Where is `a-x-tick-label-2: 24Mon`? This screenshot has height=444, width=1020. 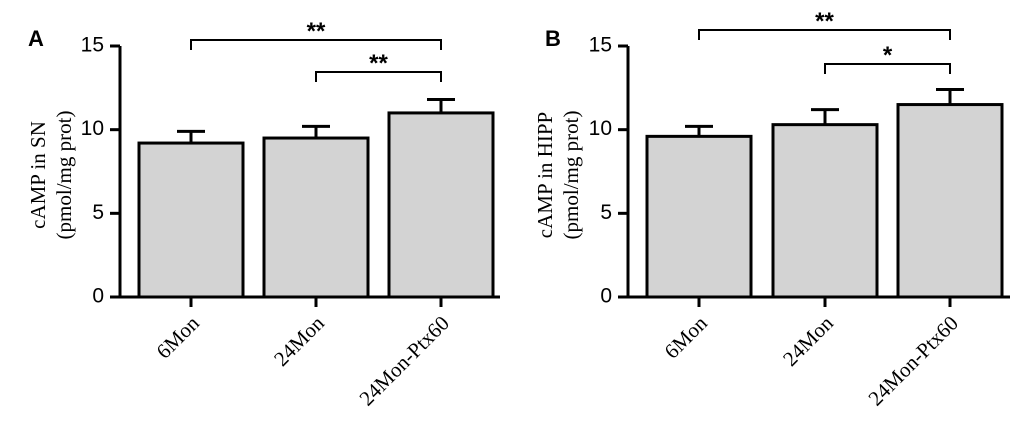
a-x-tick-label-2: 24Mon is located at coordinates (299, 341).